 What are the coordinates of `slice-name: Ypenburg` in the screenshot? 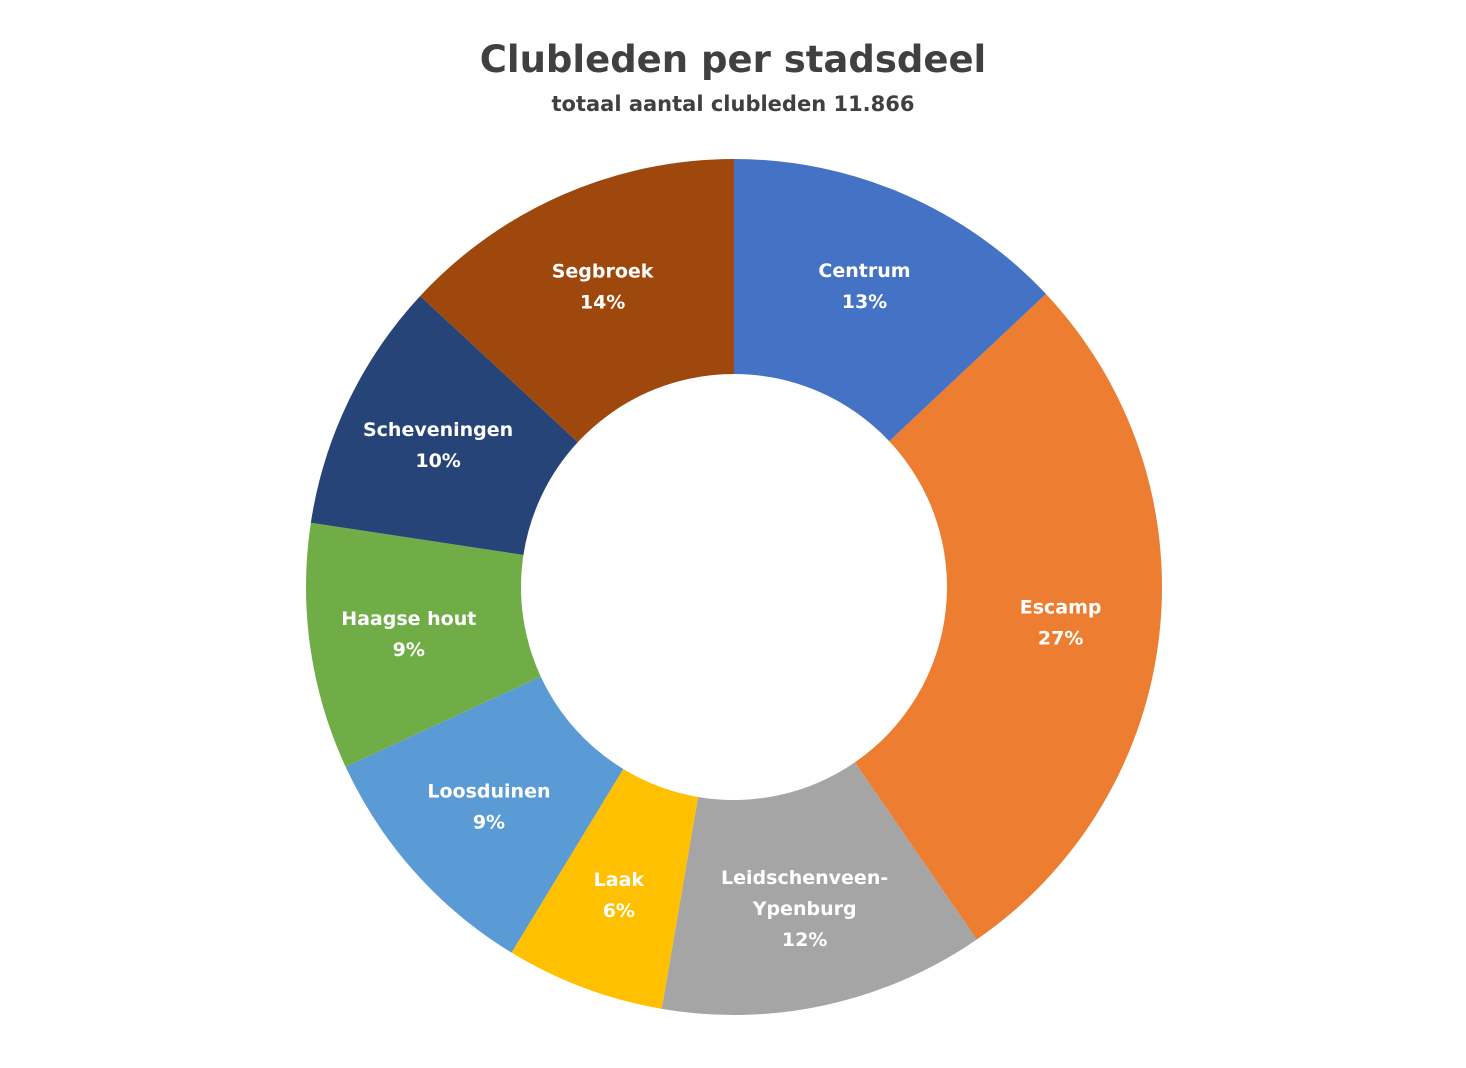 It's located at (804, 909).